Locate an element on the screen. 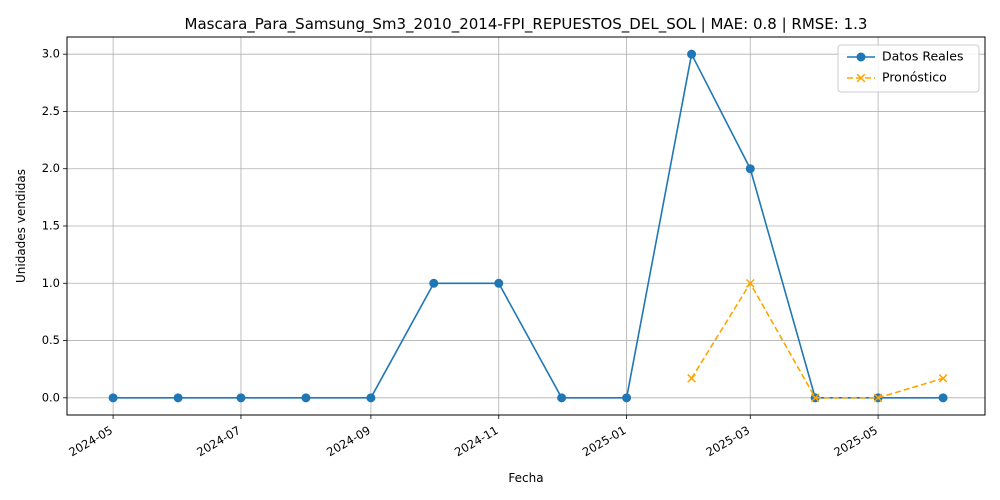 This screenshot has height=500, width=1000. x-tick-label: 2025-03 is located at coordinates (728, 441).